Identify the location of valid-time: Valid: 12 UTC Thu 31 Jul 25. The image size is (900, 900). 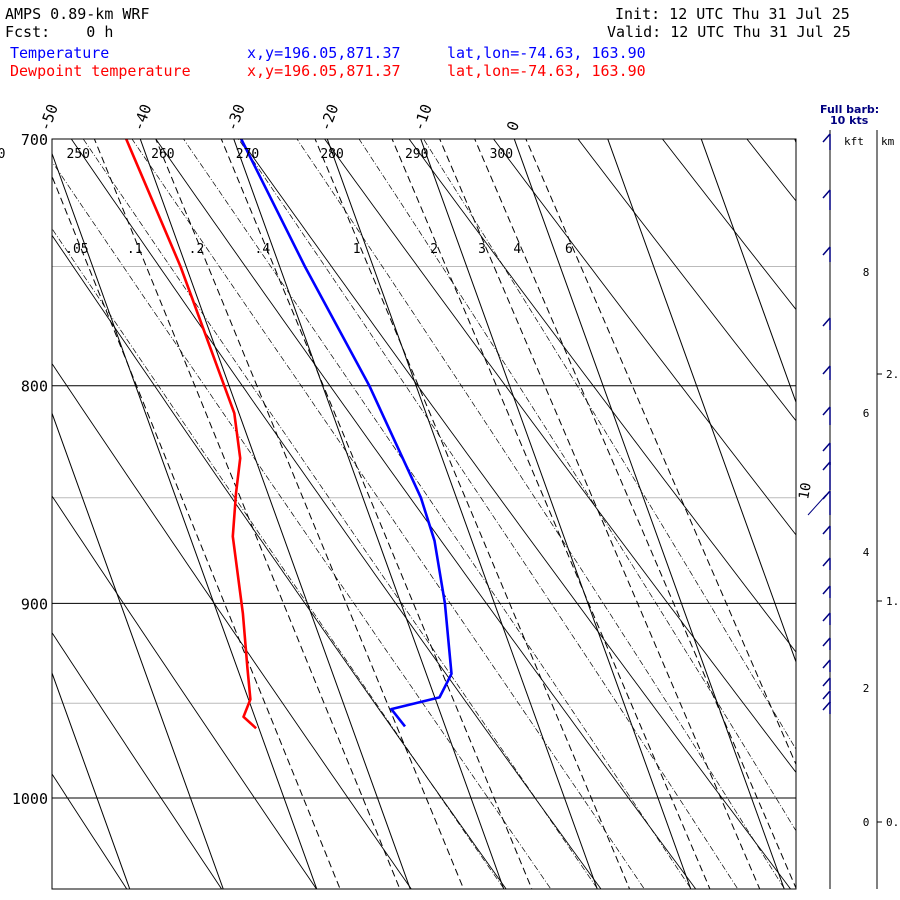
(729, 32).